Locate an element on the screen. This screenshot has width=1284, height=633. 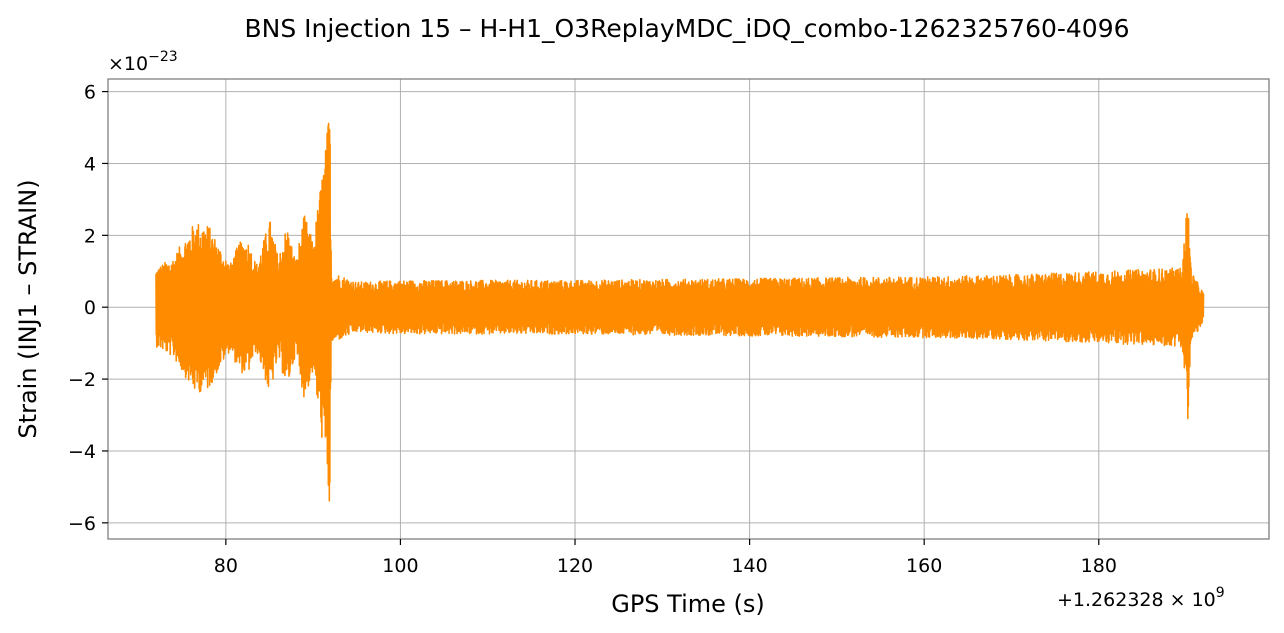
x-tick-label: 120 is located at coordinates (575, 566).